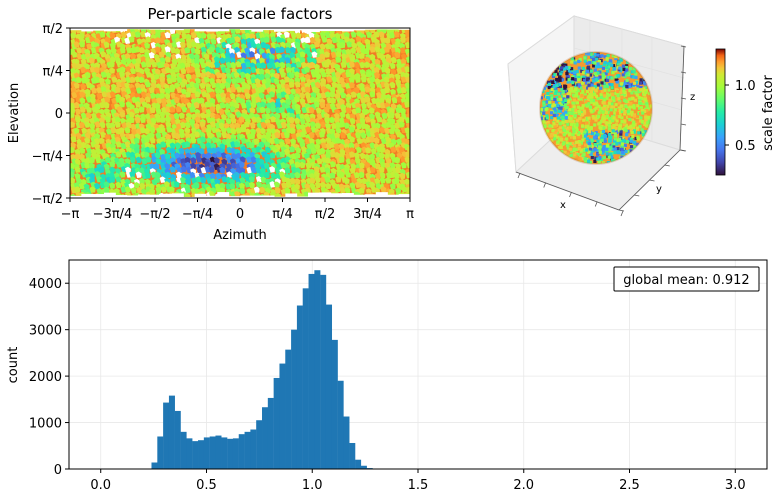 This screenshot has height=498, width=780. Describe the element at coordinates (596, 204) in the screenshot. I see `x-axis-tick` at that location.